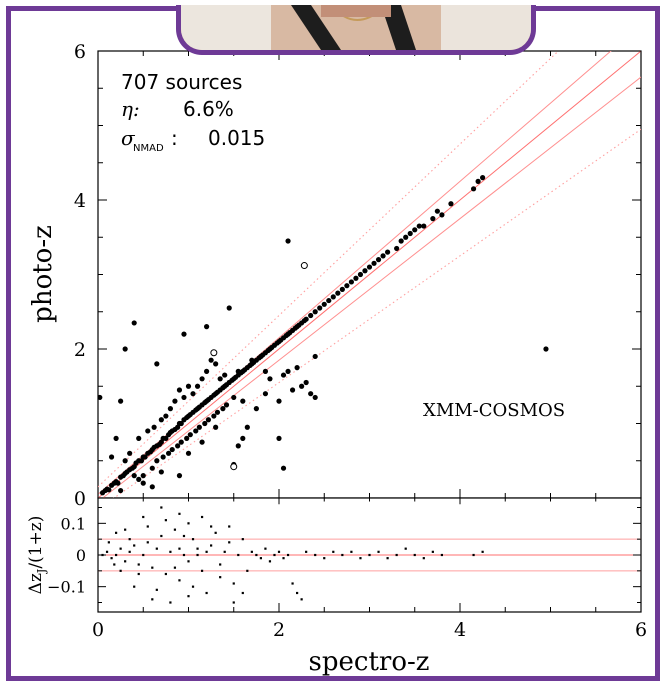 The image size is (672, 689). Describe the element at coordinates (494, 410) in the screenshot. I see `annotation-field: XMM-COSMOS` at that location.